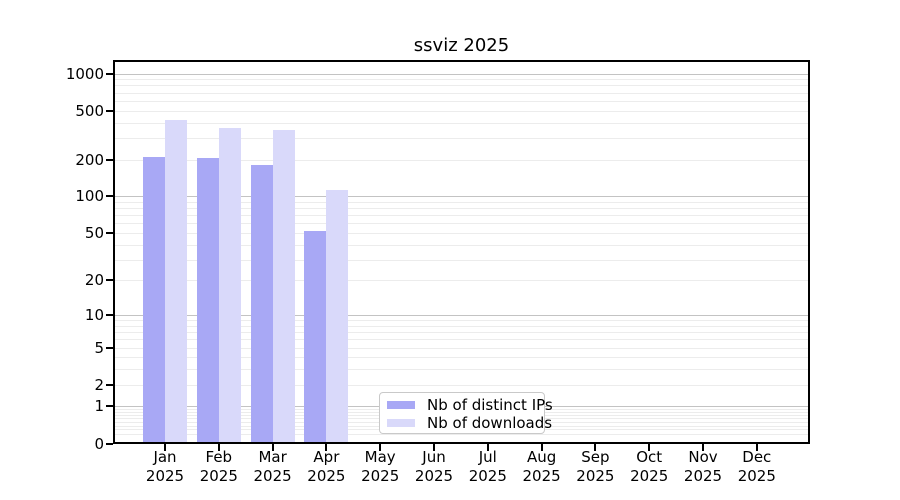  What do you see at coordinates (218, 466) in the screenshot?
I see `x-tick-label-feb: Feb 2025` at bounding box center [218, 466].